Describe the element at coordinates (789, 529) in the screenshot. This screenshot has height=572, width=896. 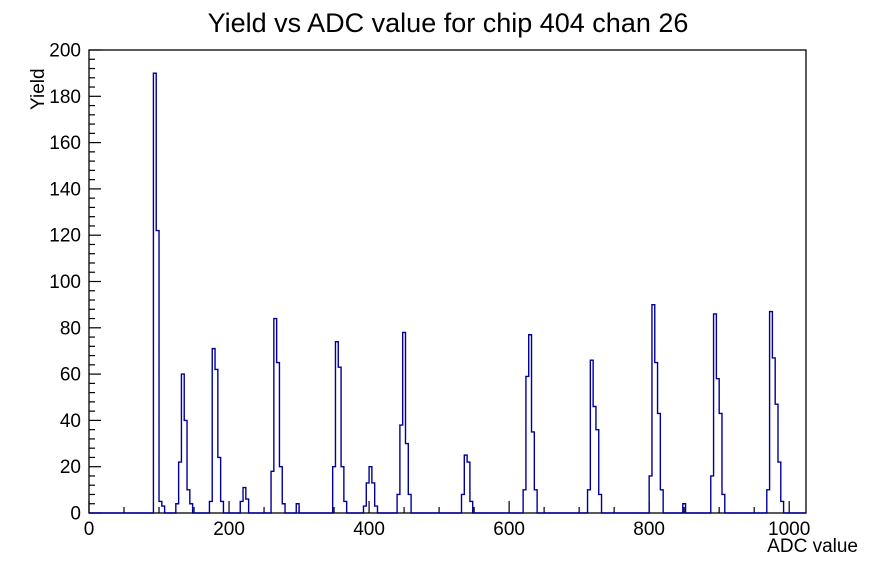
I see `x-tick-label: 1000` at that location.